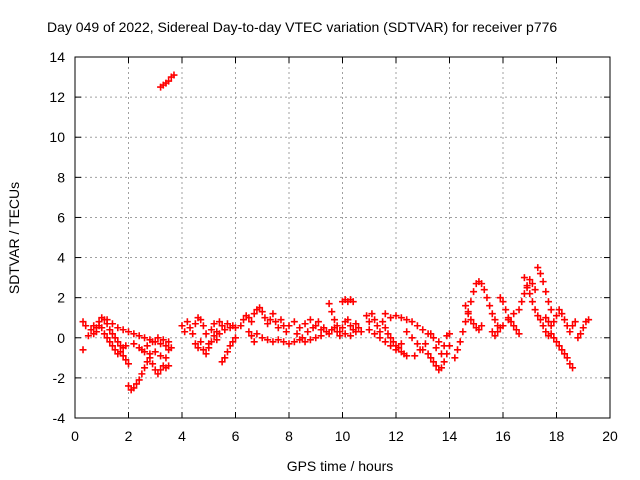  What do you see at coordinates (57, 57) in the screenshot?
I see `y-tick-label: 14` at bounding box center [57, 57].